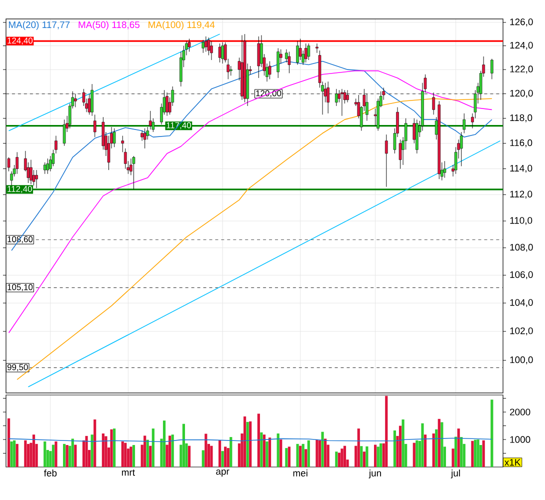  I want to click on x-tick-label: mrt, so click(128, 473).